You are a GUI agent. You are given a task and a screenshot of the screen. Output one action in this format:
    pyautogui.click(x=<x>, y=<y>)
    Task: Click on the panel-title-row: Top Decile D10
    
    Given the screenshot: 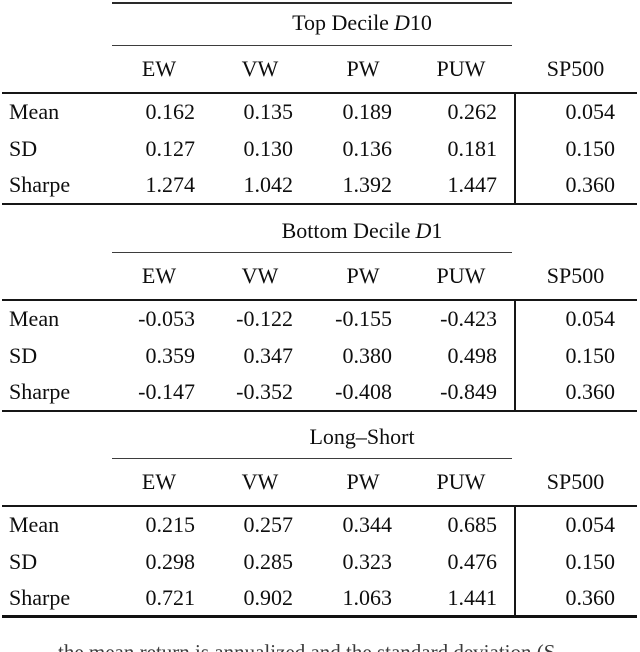 What is the action you would take?
    pyautogui.click(x=370, y=23)
    